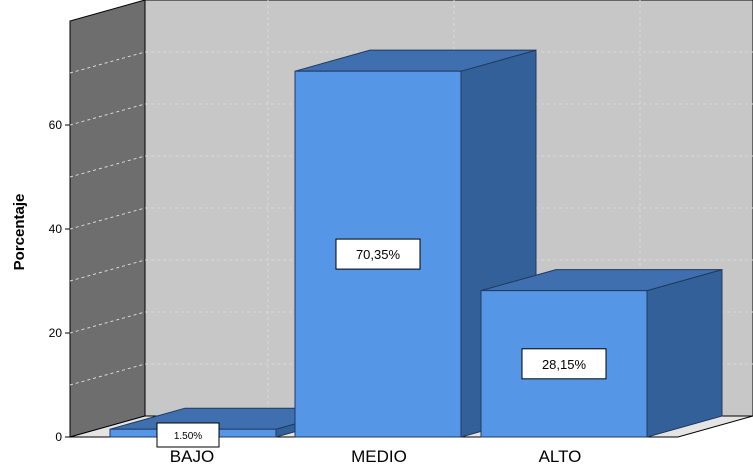 The height and width of the screenshot is (466, 753). I want to click on bar-side, so click(684, 353).